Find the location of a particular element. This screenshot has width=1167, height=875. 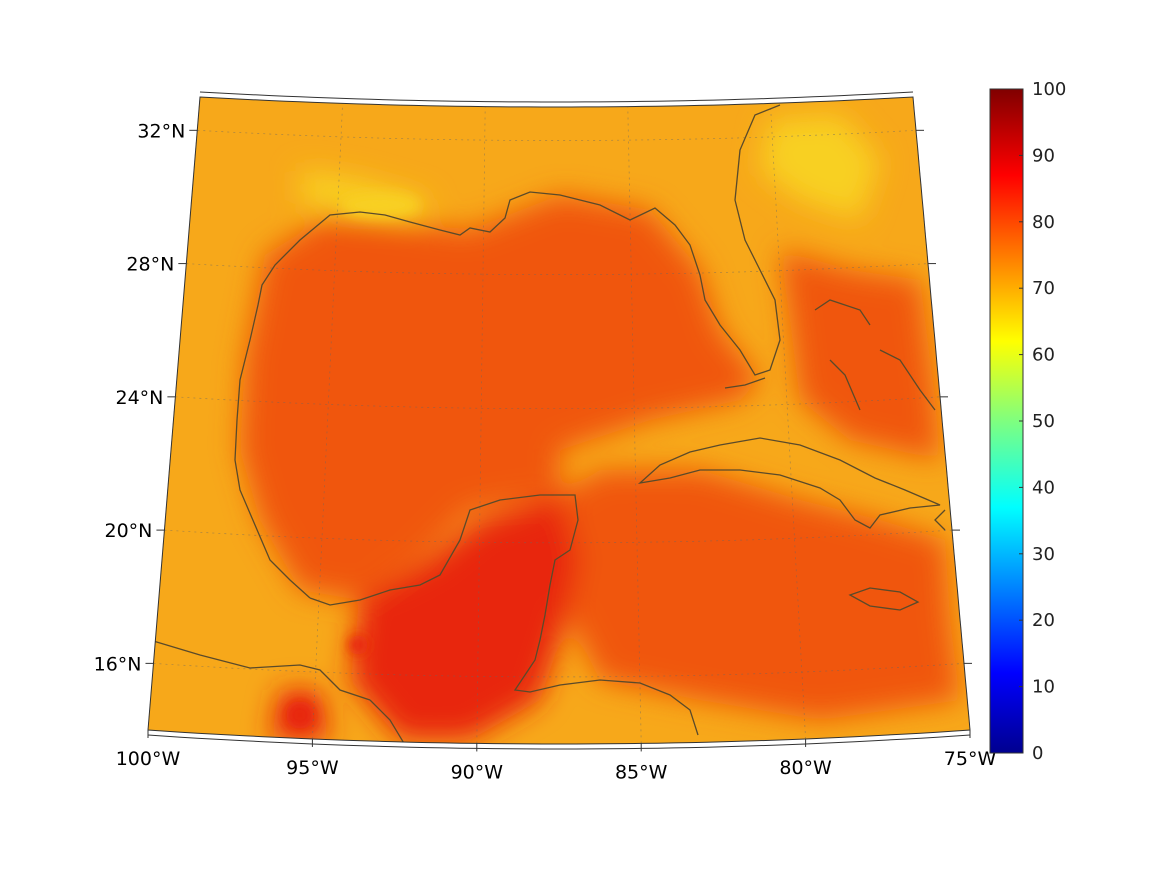

lon-tick-label: 85°W is located at coordinates (641, 772).